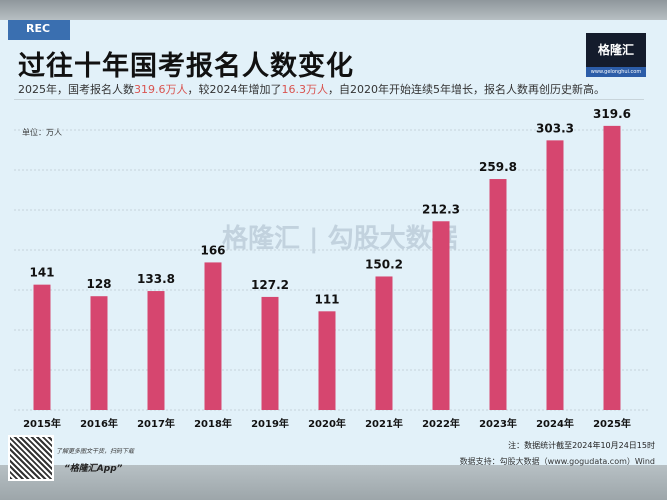 The width and height of the screenshot is (667, 500). What do you see at coordinates (41, 273) in the screenshot?
I see `data-label: 141` at bounding box center [41, 273].